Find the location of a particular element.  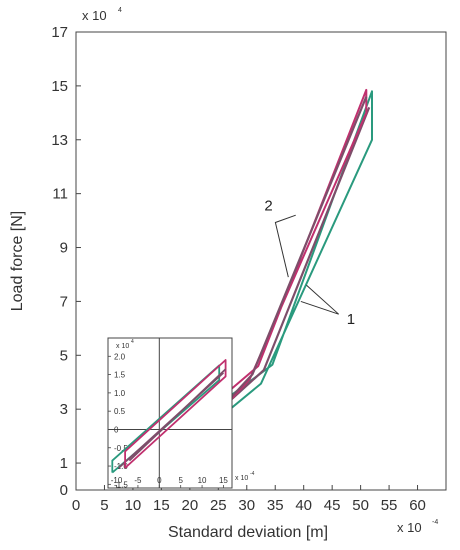

x-tick-label: 5 is located at coordinates (104, 505).